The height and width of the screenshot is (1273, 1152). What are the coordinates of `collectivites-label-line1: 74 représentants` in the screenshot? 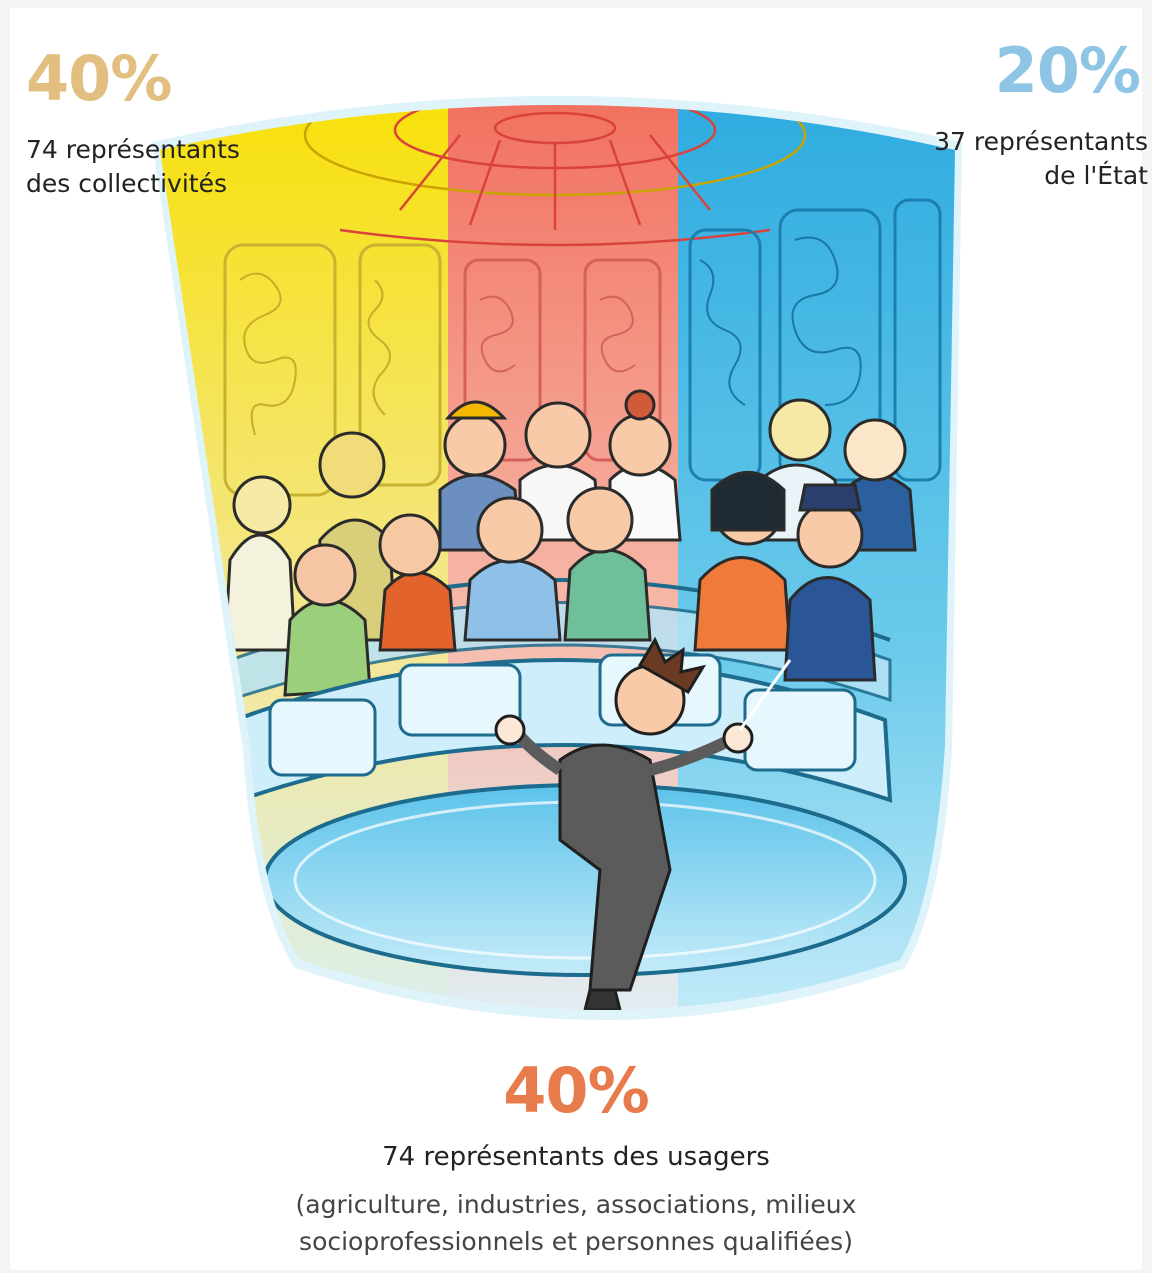 It's located at (133, 149).